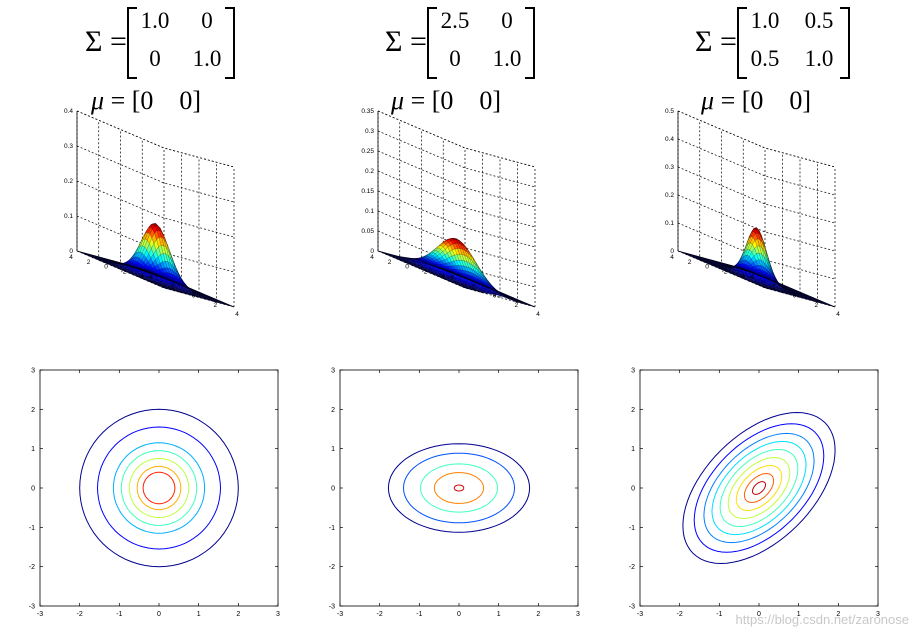 The width and height of the screenshot is (917, 633). Describe the element at coordinates (185, 60) in the screenshot. I see `formula-1: Σ = 1.0 0 0 1.0 μ = [0 0]` at that location.